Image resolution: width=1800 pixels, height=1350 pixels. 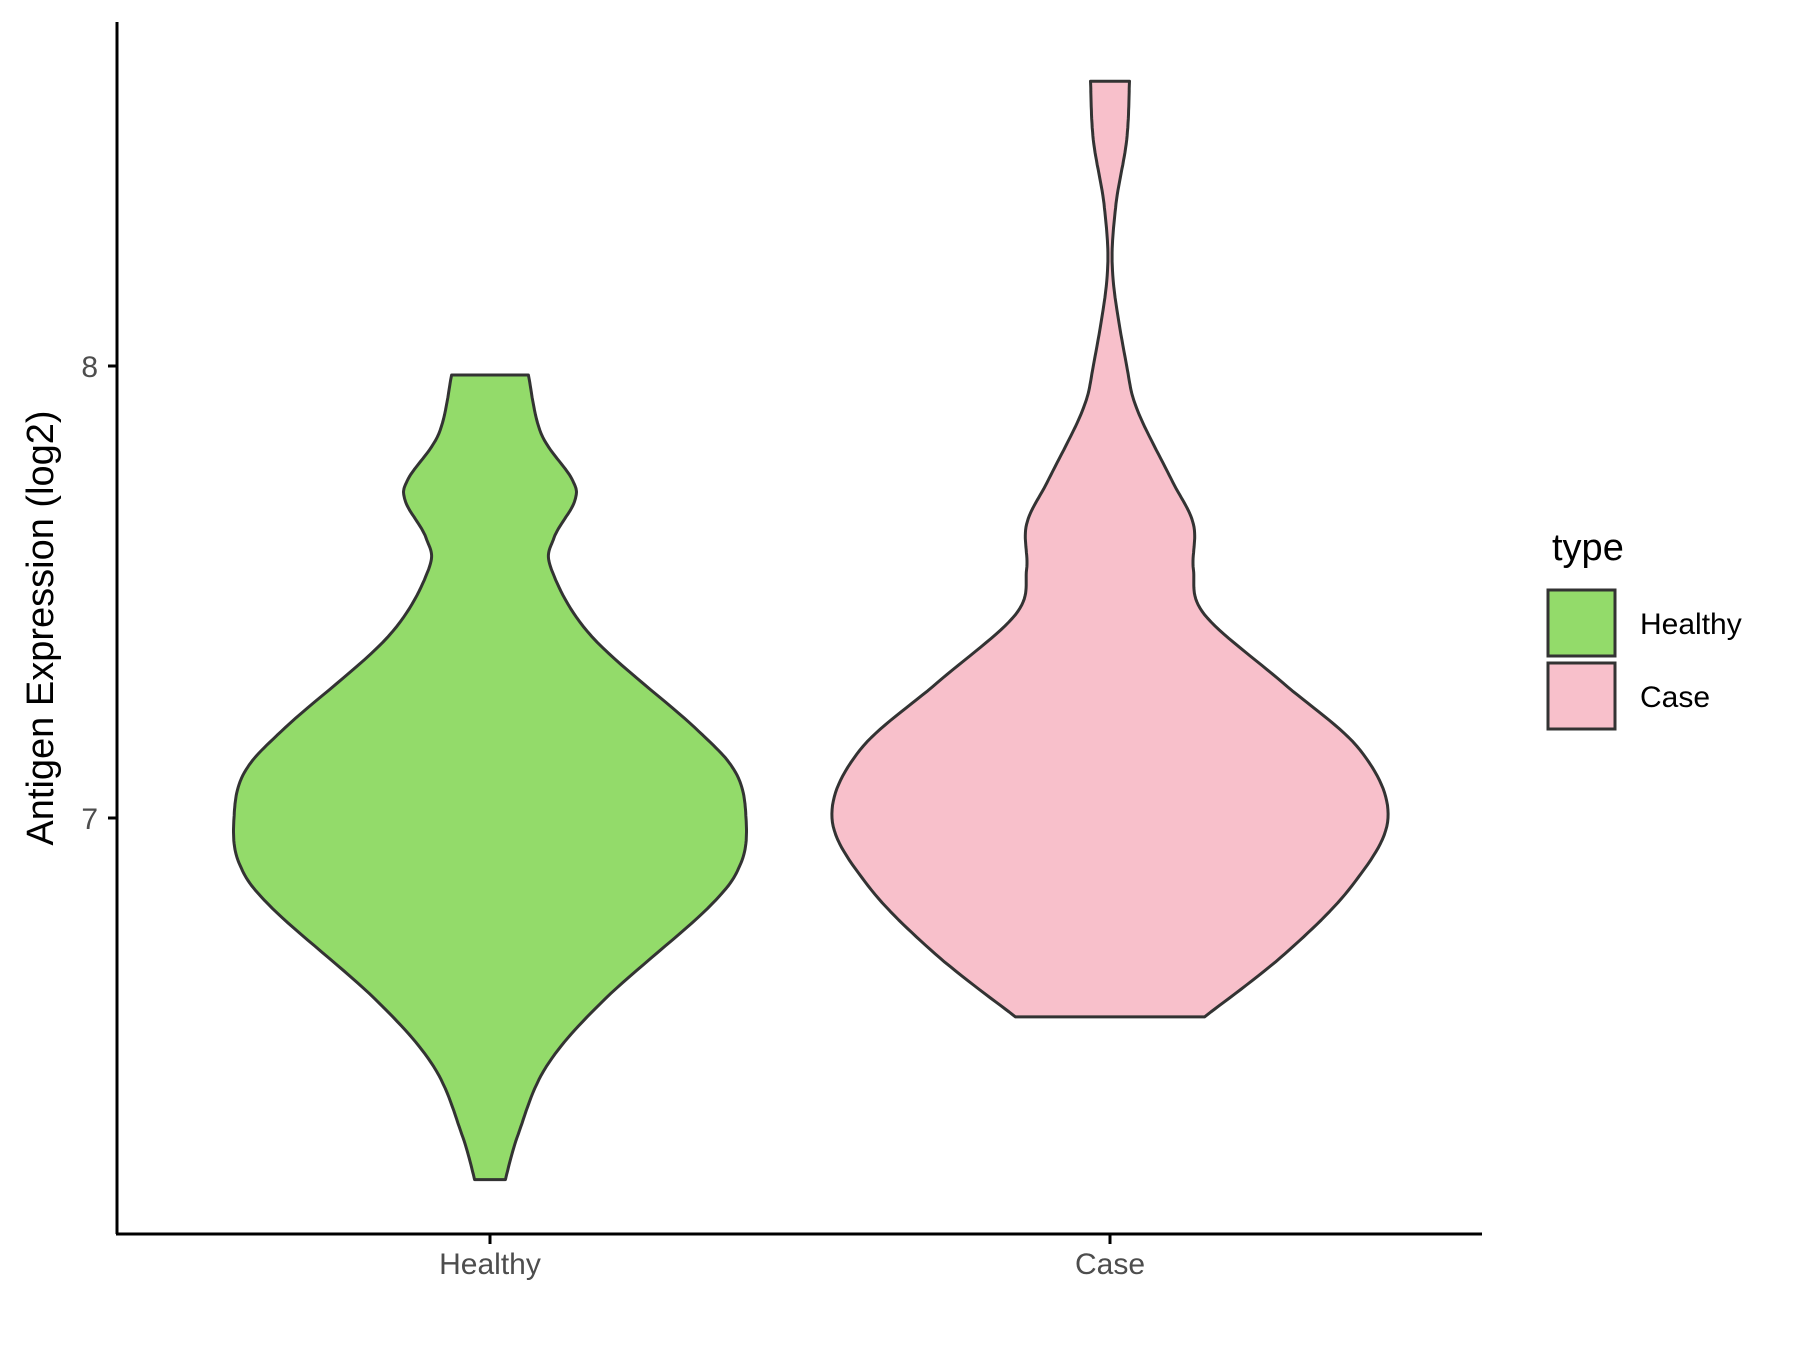 I want to click on x-tick-label: Case, so click(x=1110, y=1264).